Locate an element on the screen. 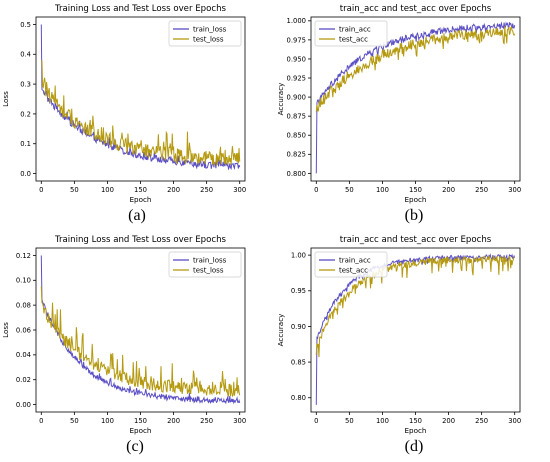  y-tick-label: 0.90 is located at coordinates (298, 327).